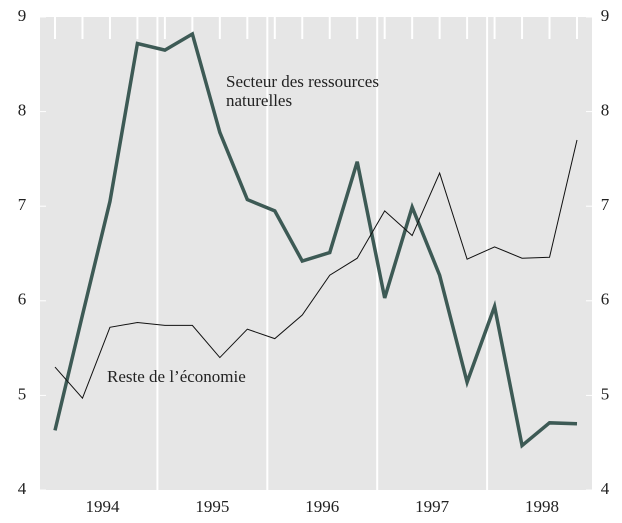 The height and width of the screenshot is (523, 622). What do you see at coordinates (22, 15) in the screenshot?
I see `y-tick-label: 9` at bounding box center [22, 15].